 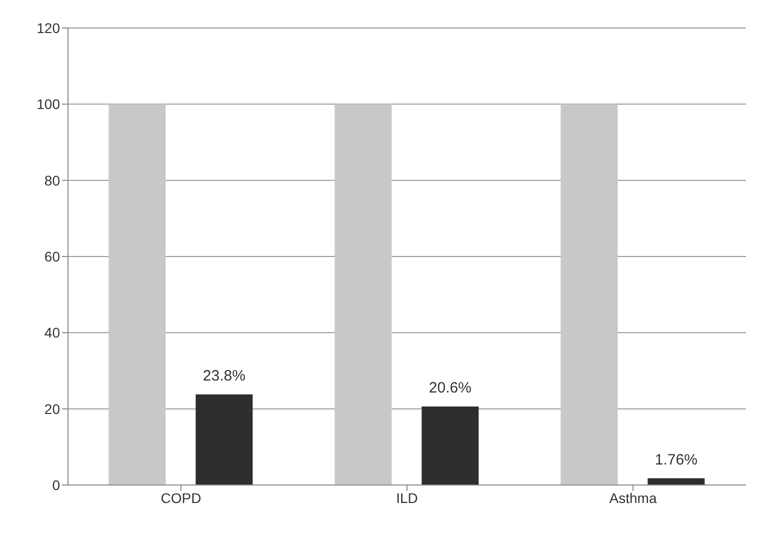 I want to click on data-label: 23.8%, so click(x=224, y=375).